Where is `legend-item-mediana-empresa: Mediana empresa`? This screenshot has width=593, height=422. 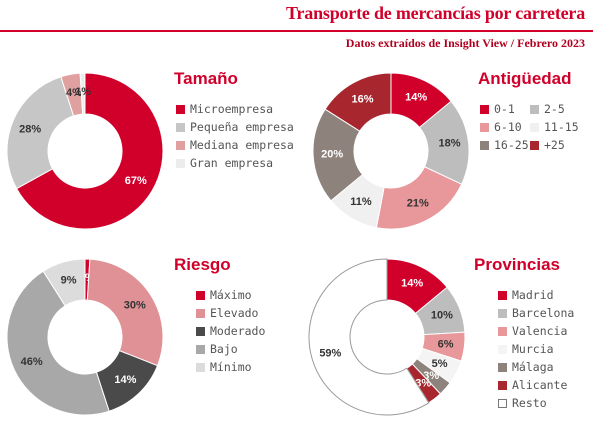
legend-item-mediana-empresa: Mediana empresa is located at coordinates (235, 145).